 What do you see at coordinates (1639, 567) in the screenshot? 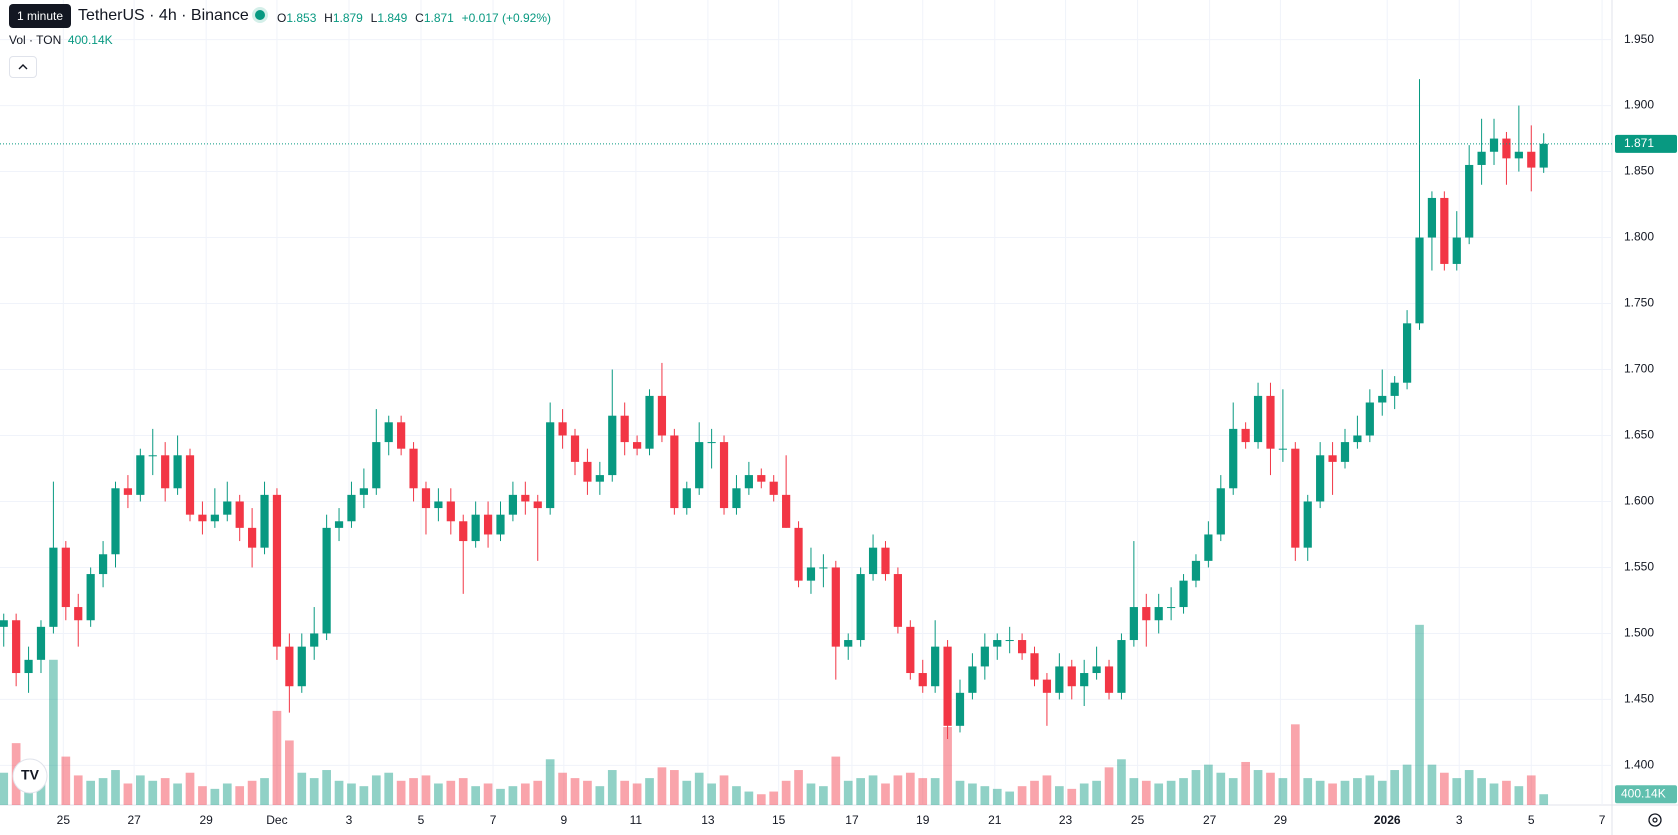
I see `y-tick-label: 1.550` at bounding box center [1639, 567].